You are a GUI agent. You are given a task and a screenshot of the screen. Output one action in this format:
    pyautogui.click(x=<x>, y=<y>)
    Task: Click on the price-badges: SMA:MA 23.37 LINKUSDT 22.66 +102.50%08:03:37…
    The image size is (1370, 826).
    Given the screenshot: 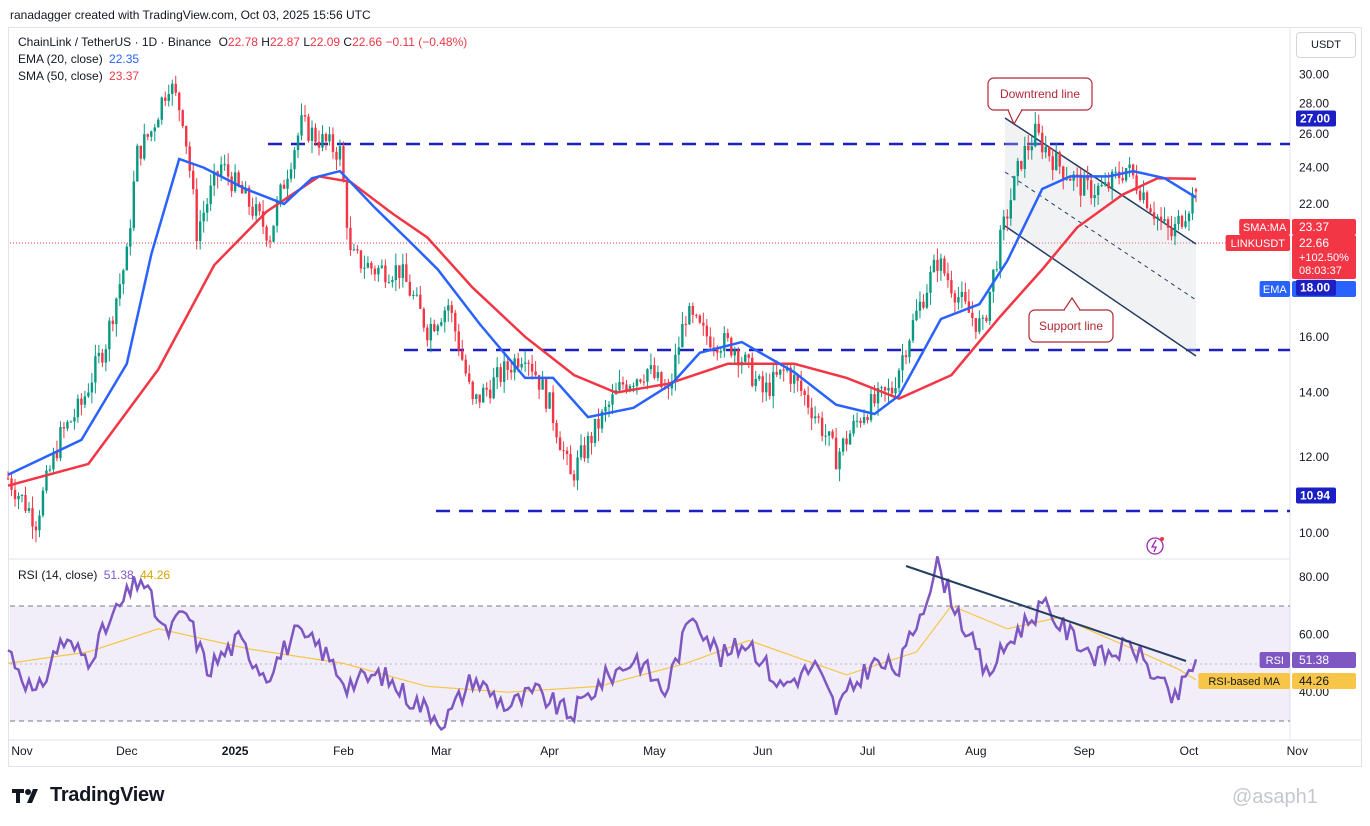 What is the action you would take?
    pyautogui.click(x=1277, y=399)
    